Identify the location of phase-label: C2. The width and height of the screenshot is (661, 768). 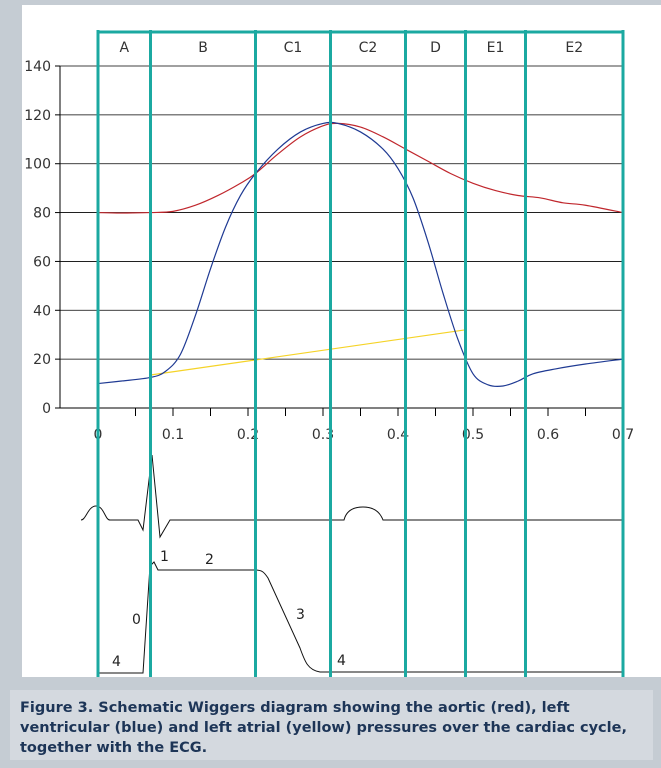
(368, 48).